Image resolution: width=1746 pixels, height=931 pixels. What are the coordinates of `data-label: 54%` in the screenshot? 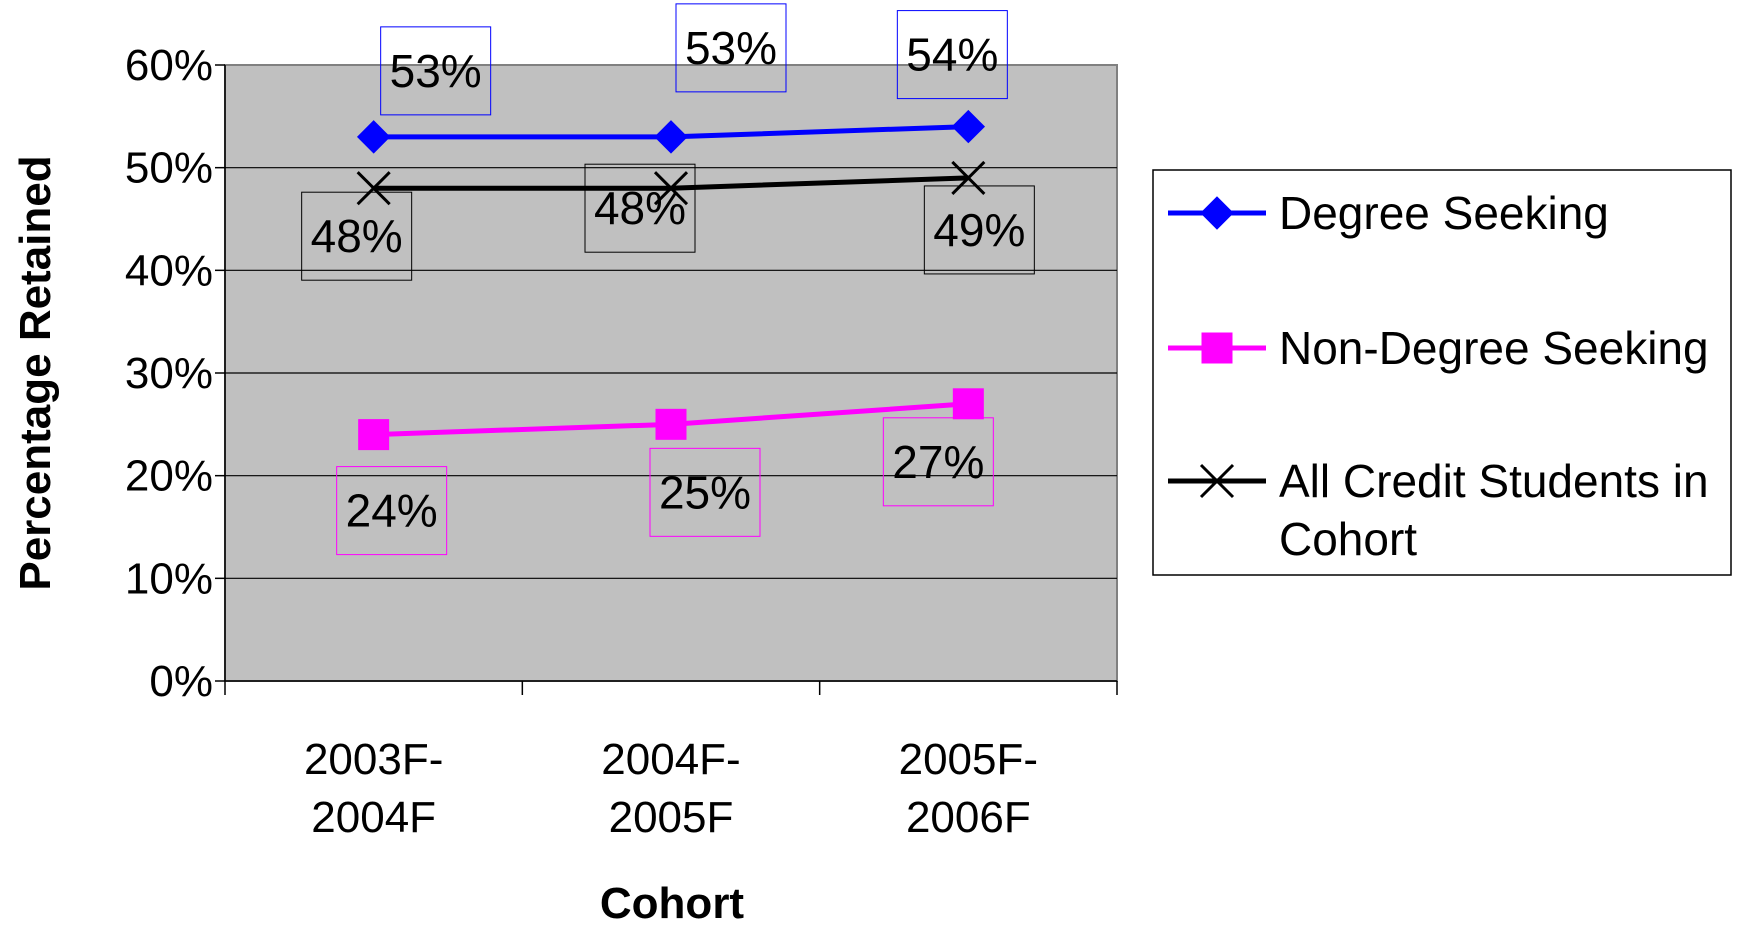 It's located at (952, 55).